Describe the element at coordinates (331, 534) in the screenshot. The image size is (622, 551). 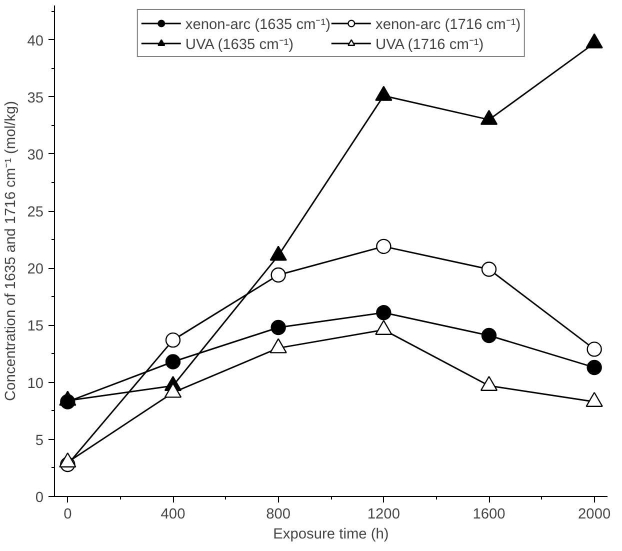
I see `x-axis-title: Exposure time (h)` at that location.